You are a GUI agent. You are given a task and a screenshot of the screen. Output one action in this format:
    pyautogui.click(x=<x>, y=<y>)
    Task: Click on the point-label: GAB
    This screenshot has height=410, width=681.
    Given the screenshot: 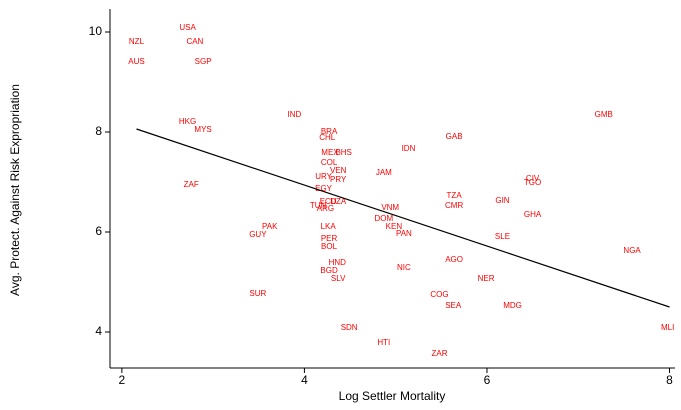 What is the action you would take?
    pyautogui.click(x=454, y=136)
    